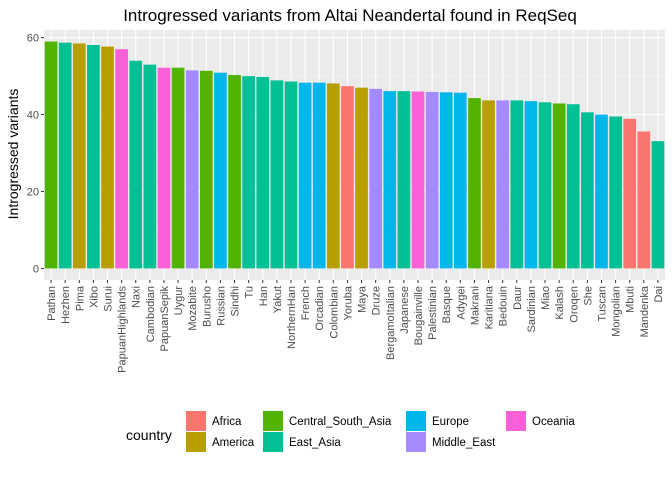 The height and width of the screenshot is (480, 672). Describe the element at coordinates (503, 184) in the screenshot. I see `bar-bedouin` at that location.